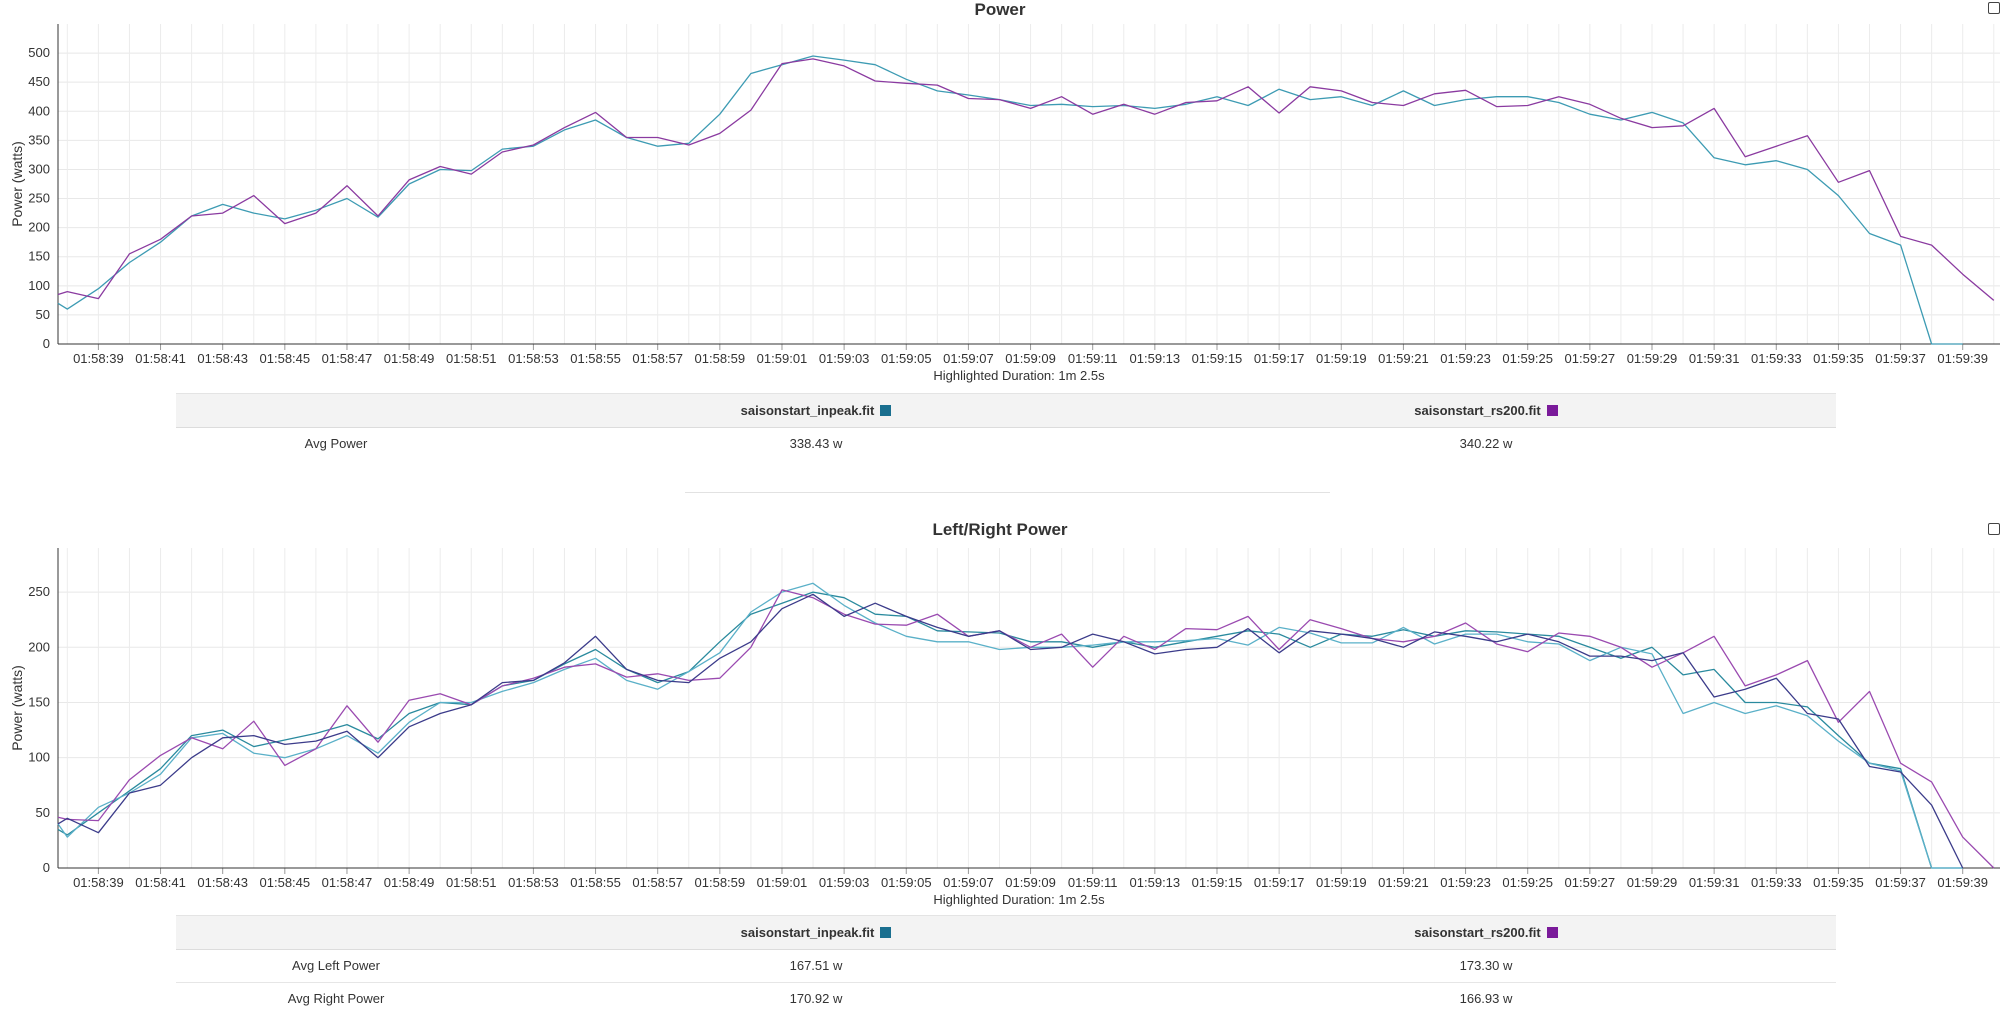  I want to click on x-tick-label: 01:59:33, so click(1776, 882).